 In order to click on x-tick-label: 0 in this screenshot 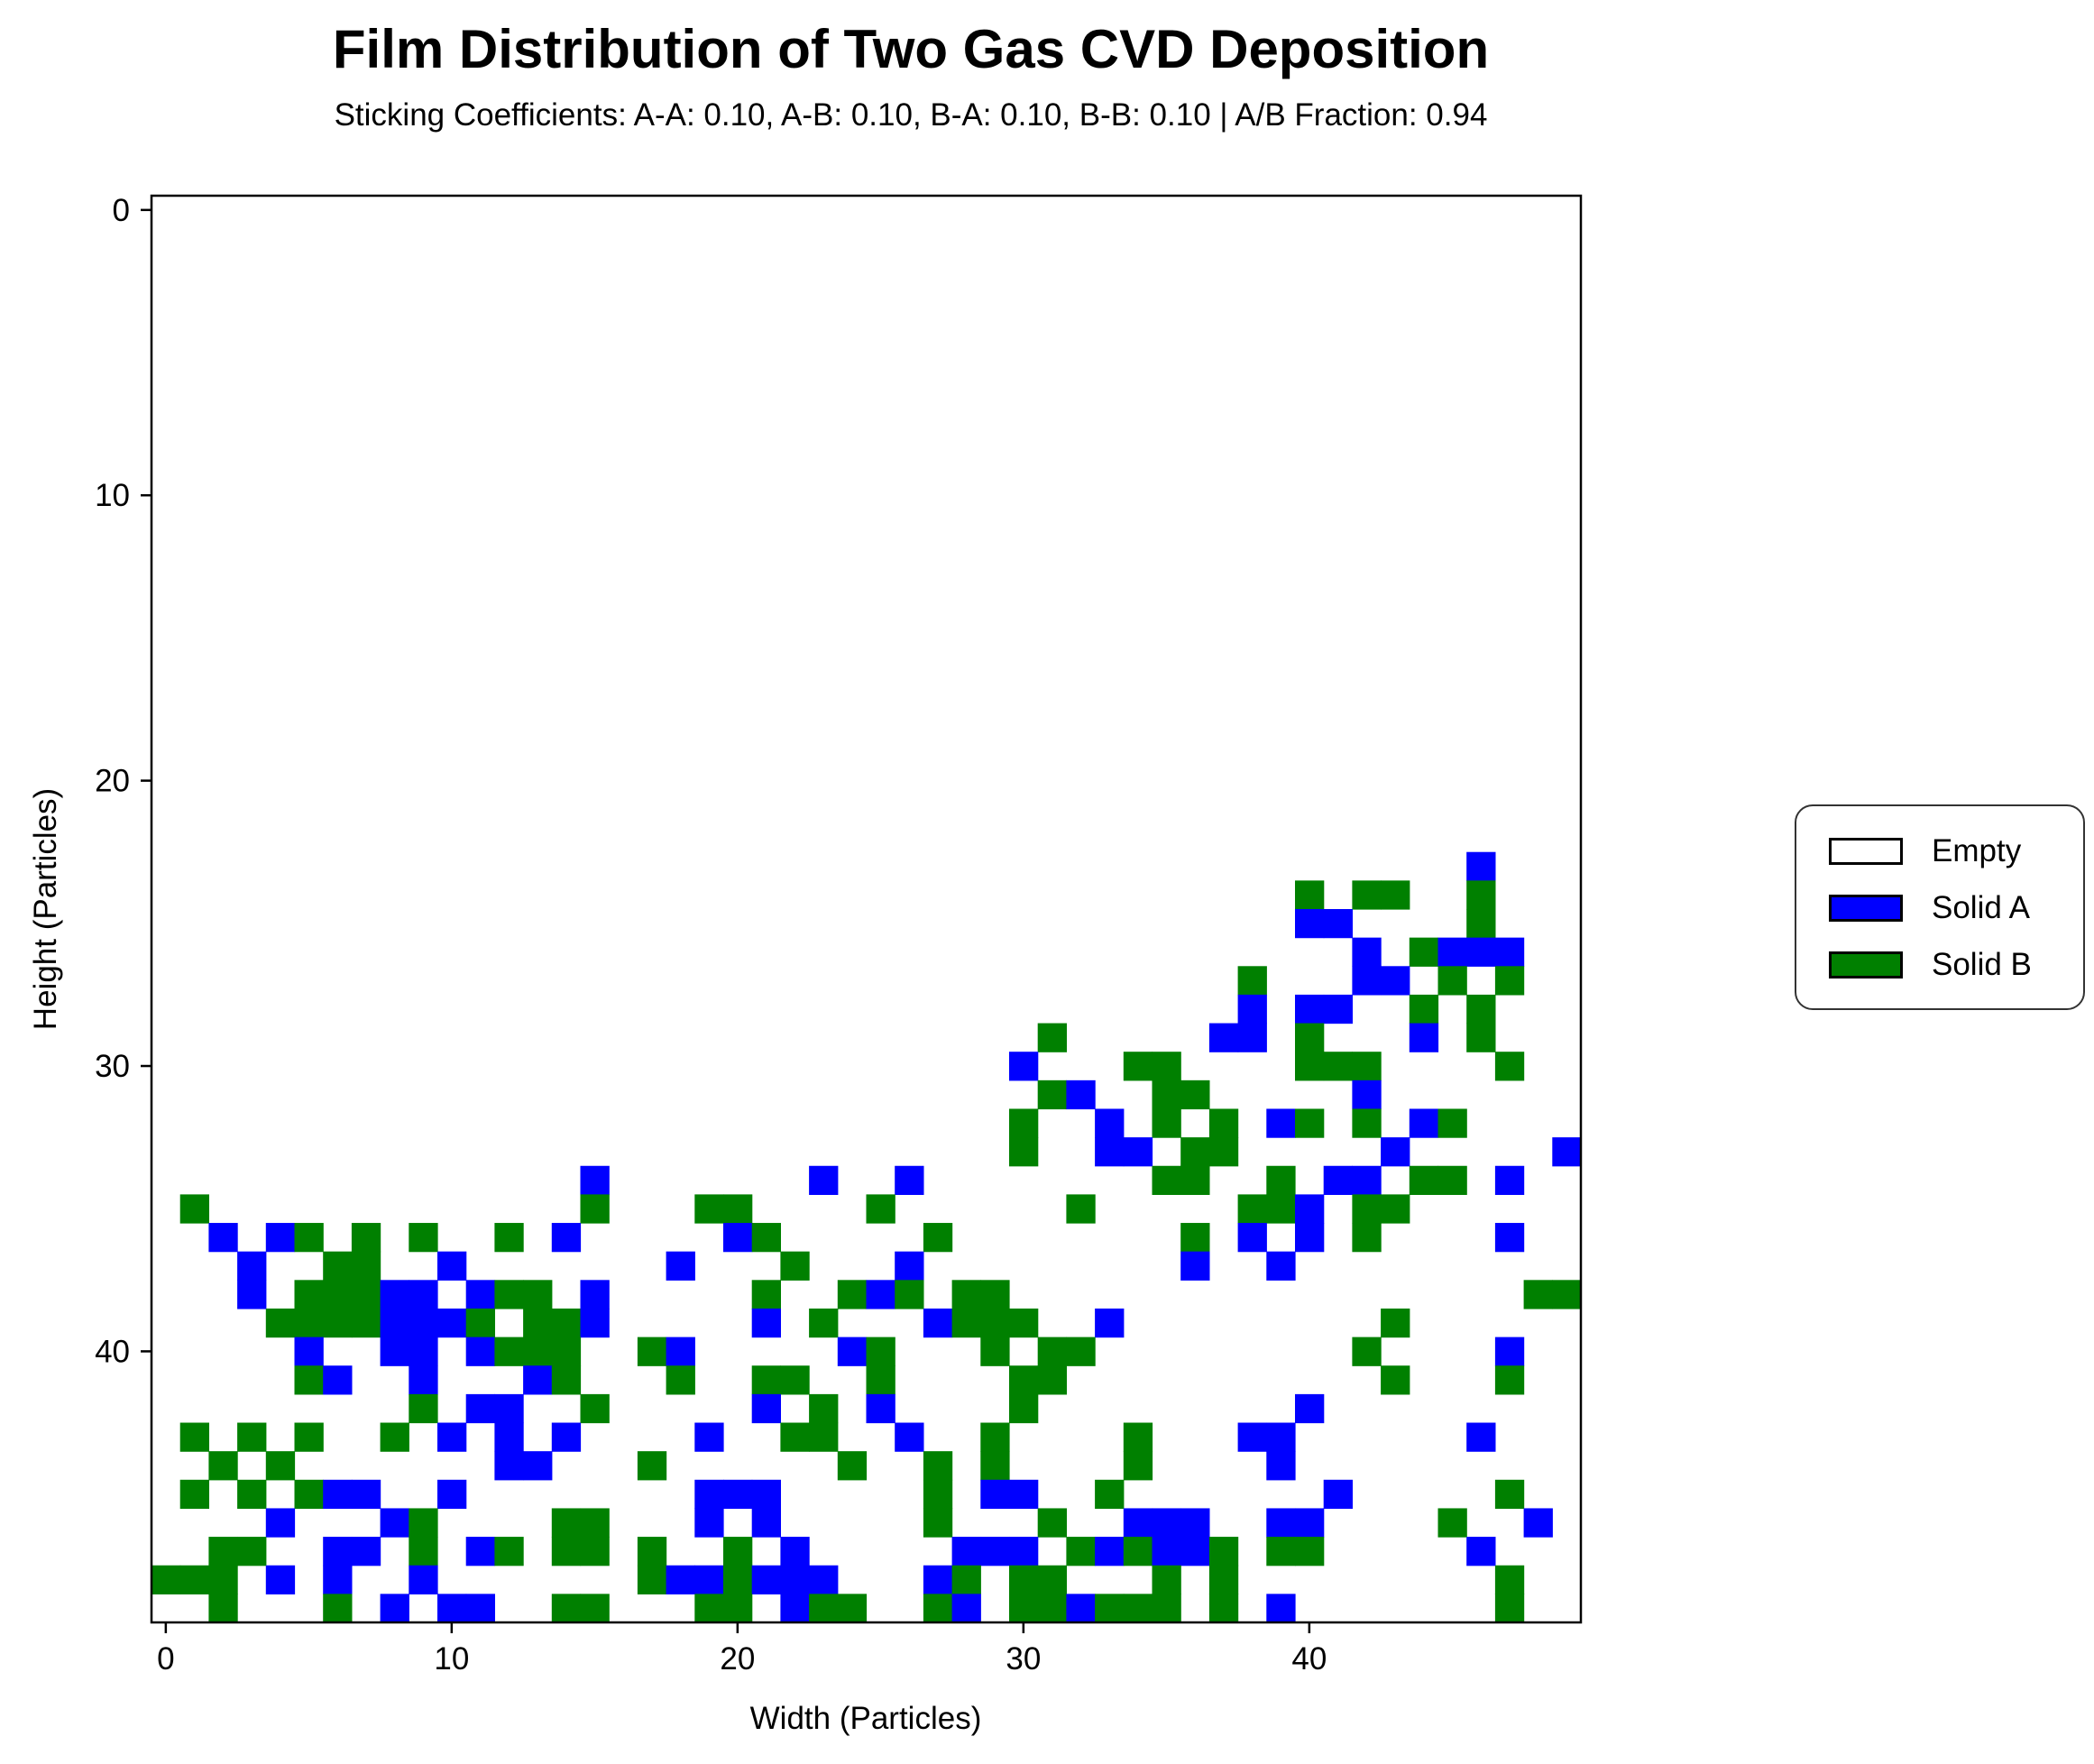, I will do `click(165, 1659)`.